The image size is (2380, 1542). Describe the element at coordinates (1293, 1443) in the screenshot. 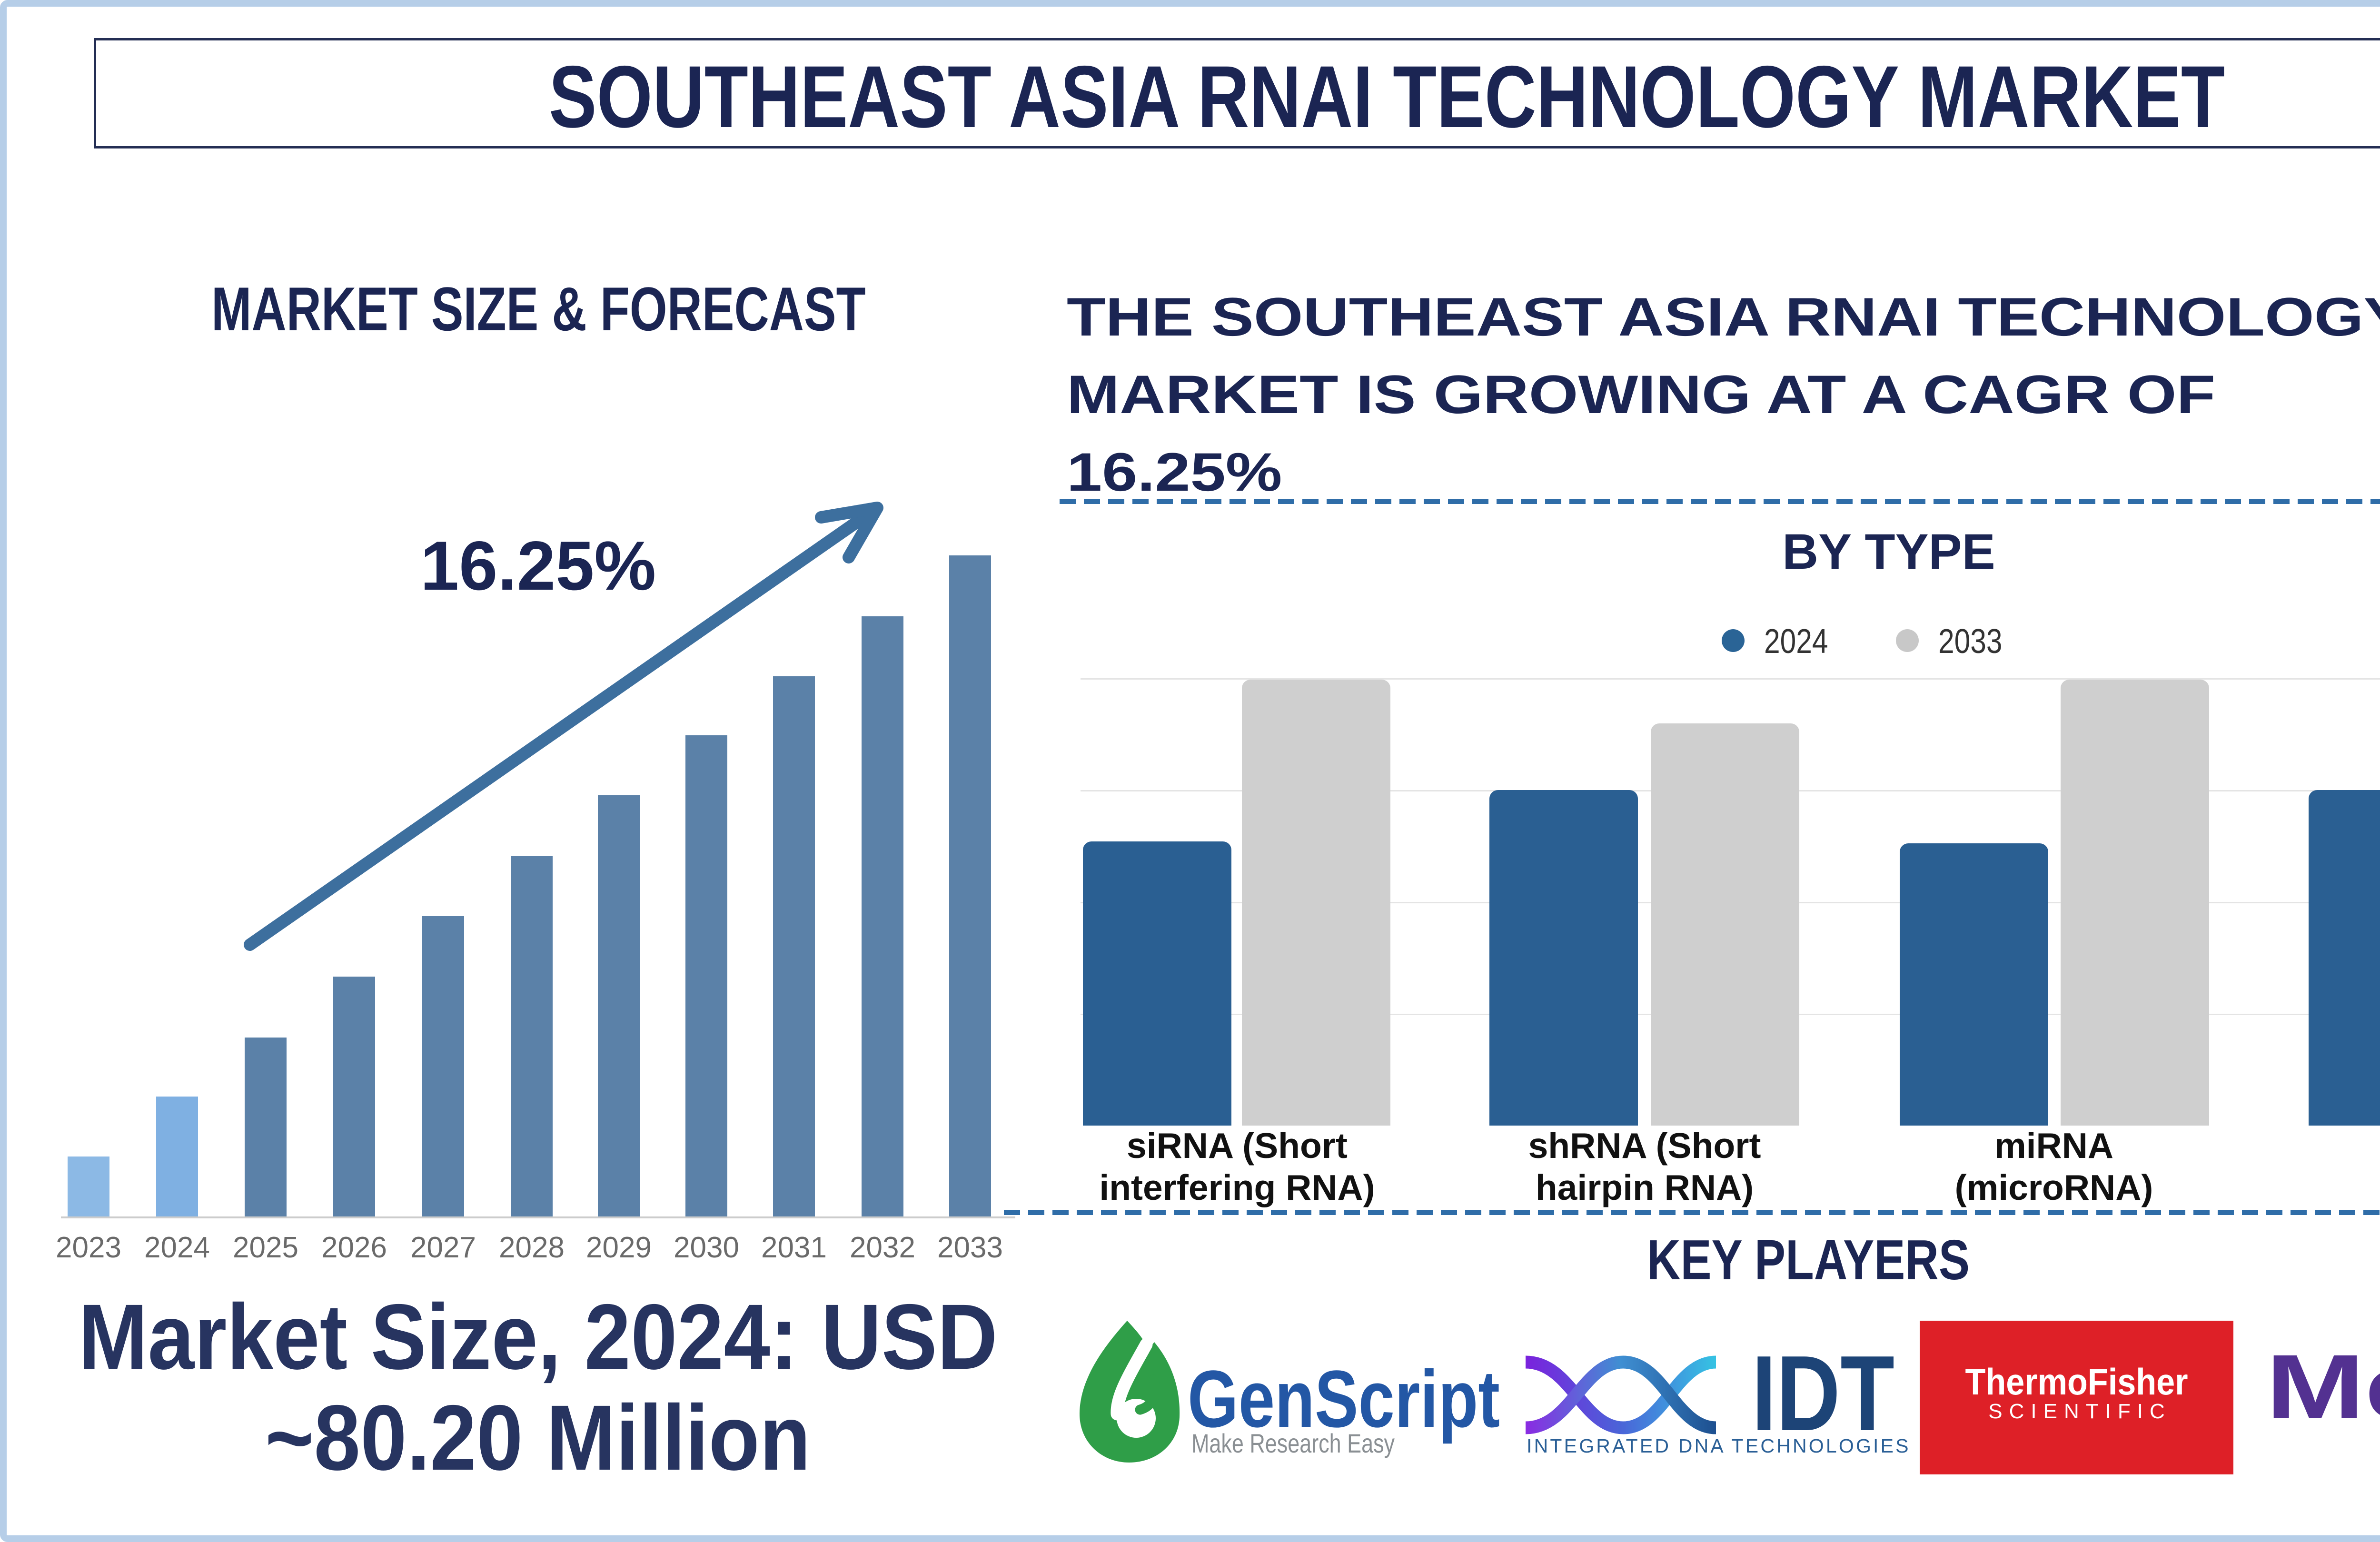

I see `svg-text: Make Research Easy` at that location.